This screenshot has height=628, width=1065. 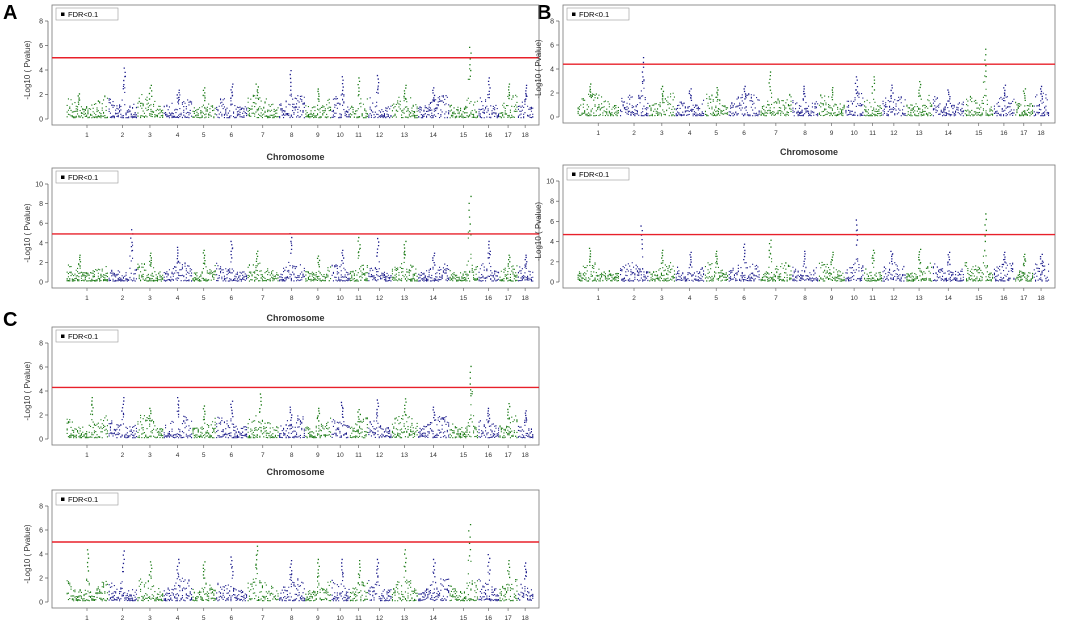 I want to click on chromosome-12-scatter, so click(x=380, y=580).